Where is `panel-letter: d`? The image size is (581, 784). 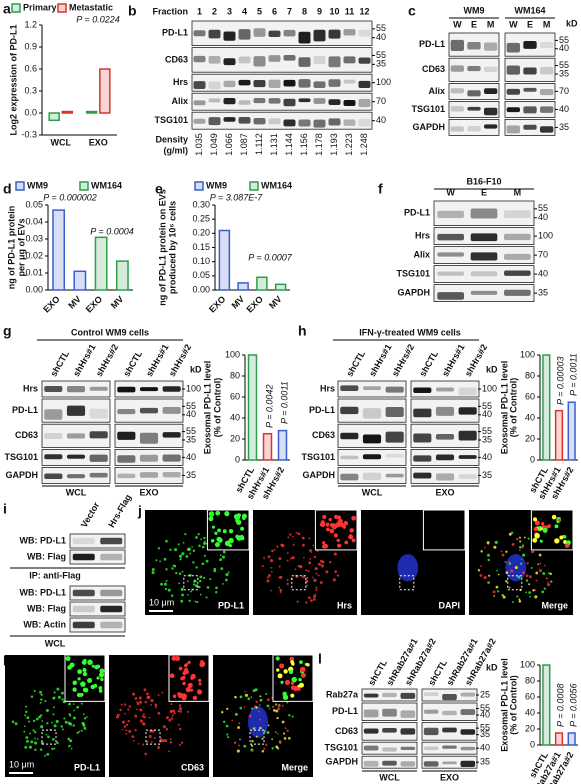
panel-letter: d is located at coordinates (7, 189).